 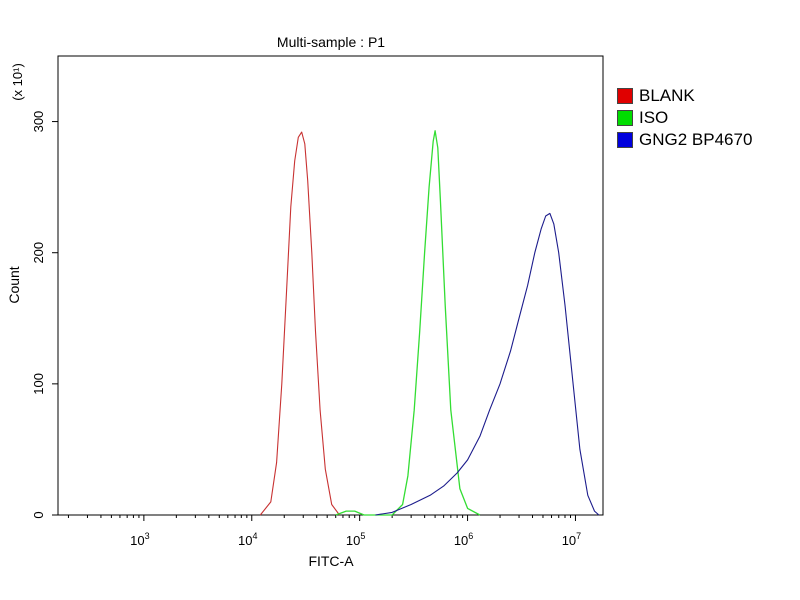 What do you see at coordinates (667, 95) in the screenshot?
I see `legend-label-blank: BLANK` at bounding box center [667, 95].